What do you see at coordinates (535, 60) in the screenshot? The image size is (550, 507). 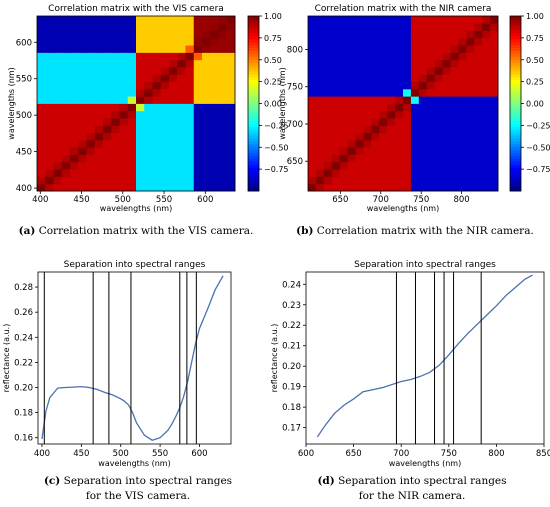 I see `colorbar-tick-label: 0.50` at bounding box center [535, 60].